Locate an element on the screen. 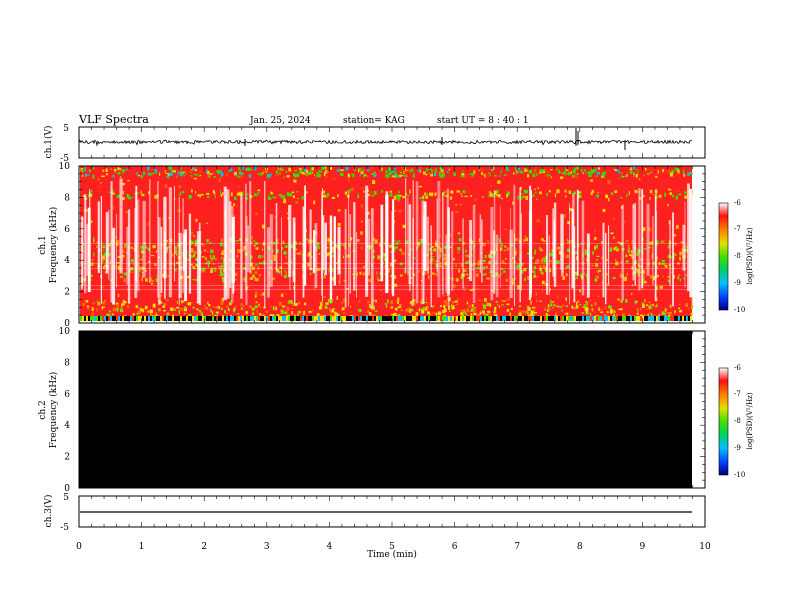  ch1-colorbar-tick: -8 is located at coordinates (737, 256).